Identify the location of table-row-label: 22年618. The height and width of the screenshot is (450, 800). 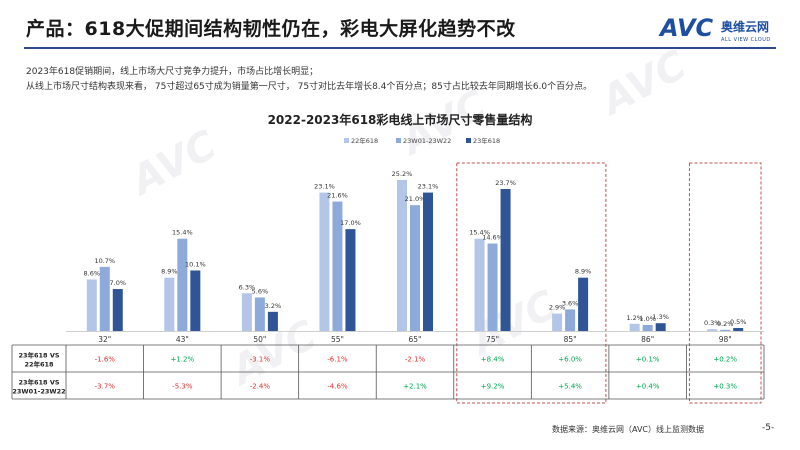
(39, 364).